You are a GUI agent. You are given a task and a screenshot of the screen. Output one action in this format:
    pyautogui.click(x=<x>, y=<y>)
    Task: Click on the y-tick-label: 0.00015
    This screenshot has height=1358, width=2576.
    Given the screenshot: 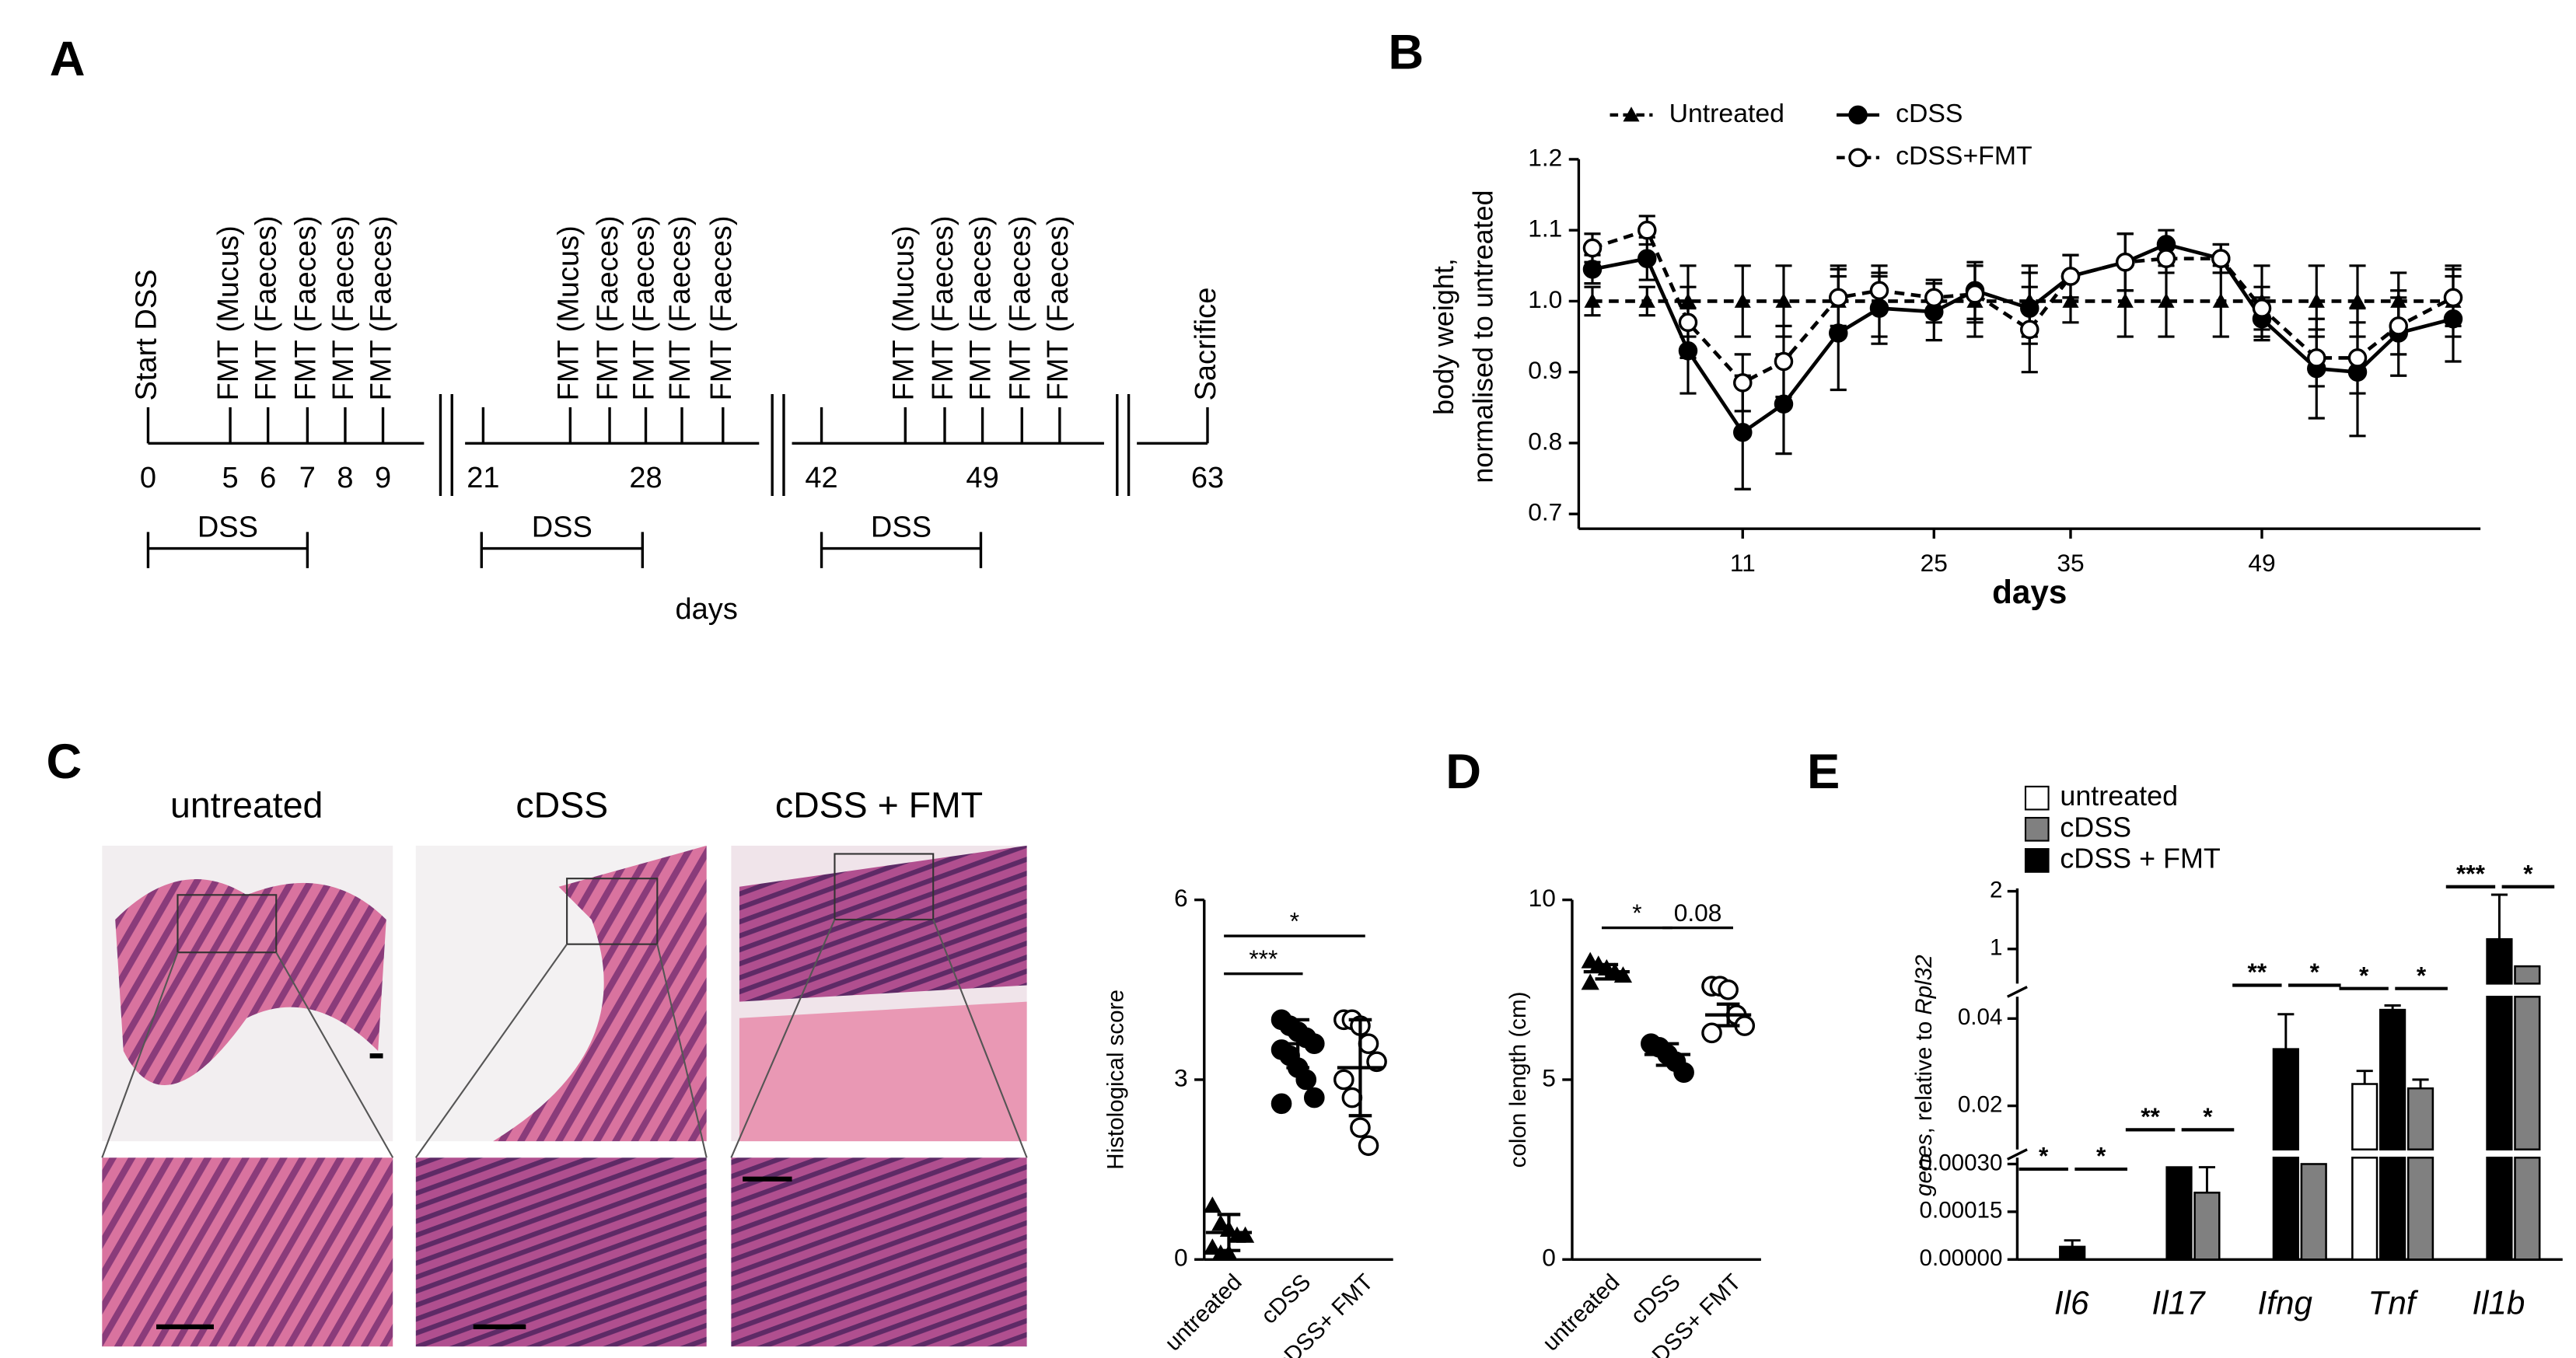 What is the action you would take?
    pyautogui.click(x=1962, y=1211)
    